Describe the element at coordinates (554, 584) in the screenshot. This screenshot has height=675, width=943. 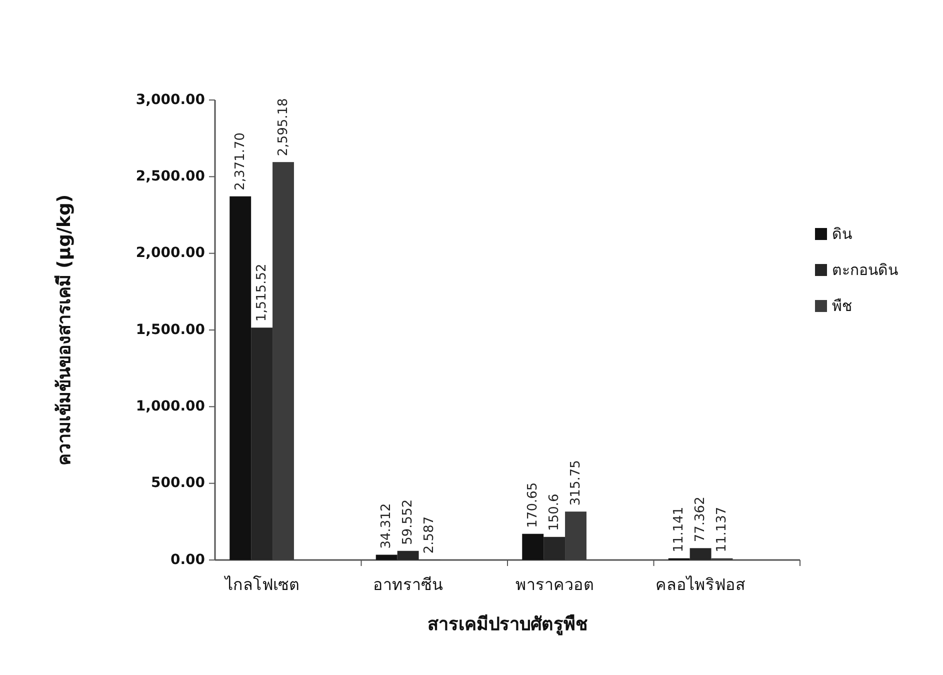
I see `x-tick-label: พาราควอต` at that location.